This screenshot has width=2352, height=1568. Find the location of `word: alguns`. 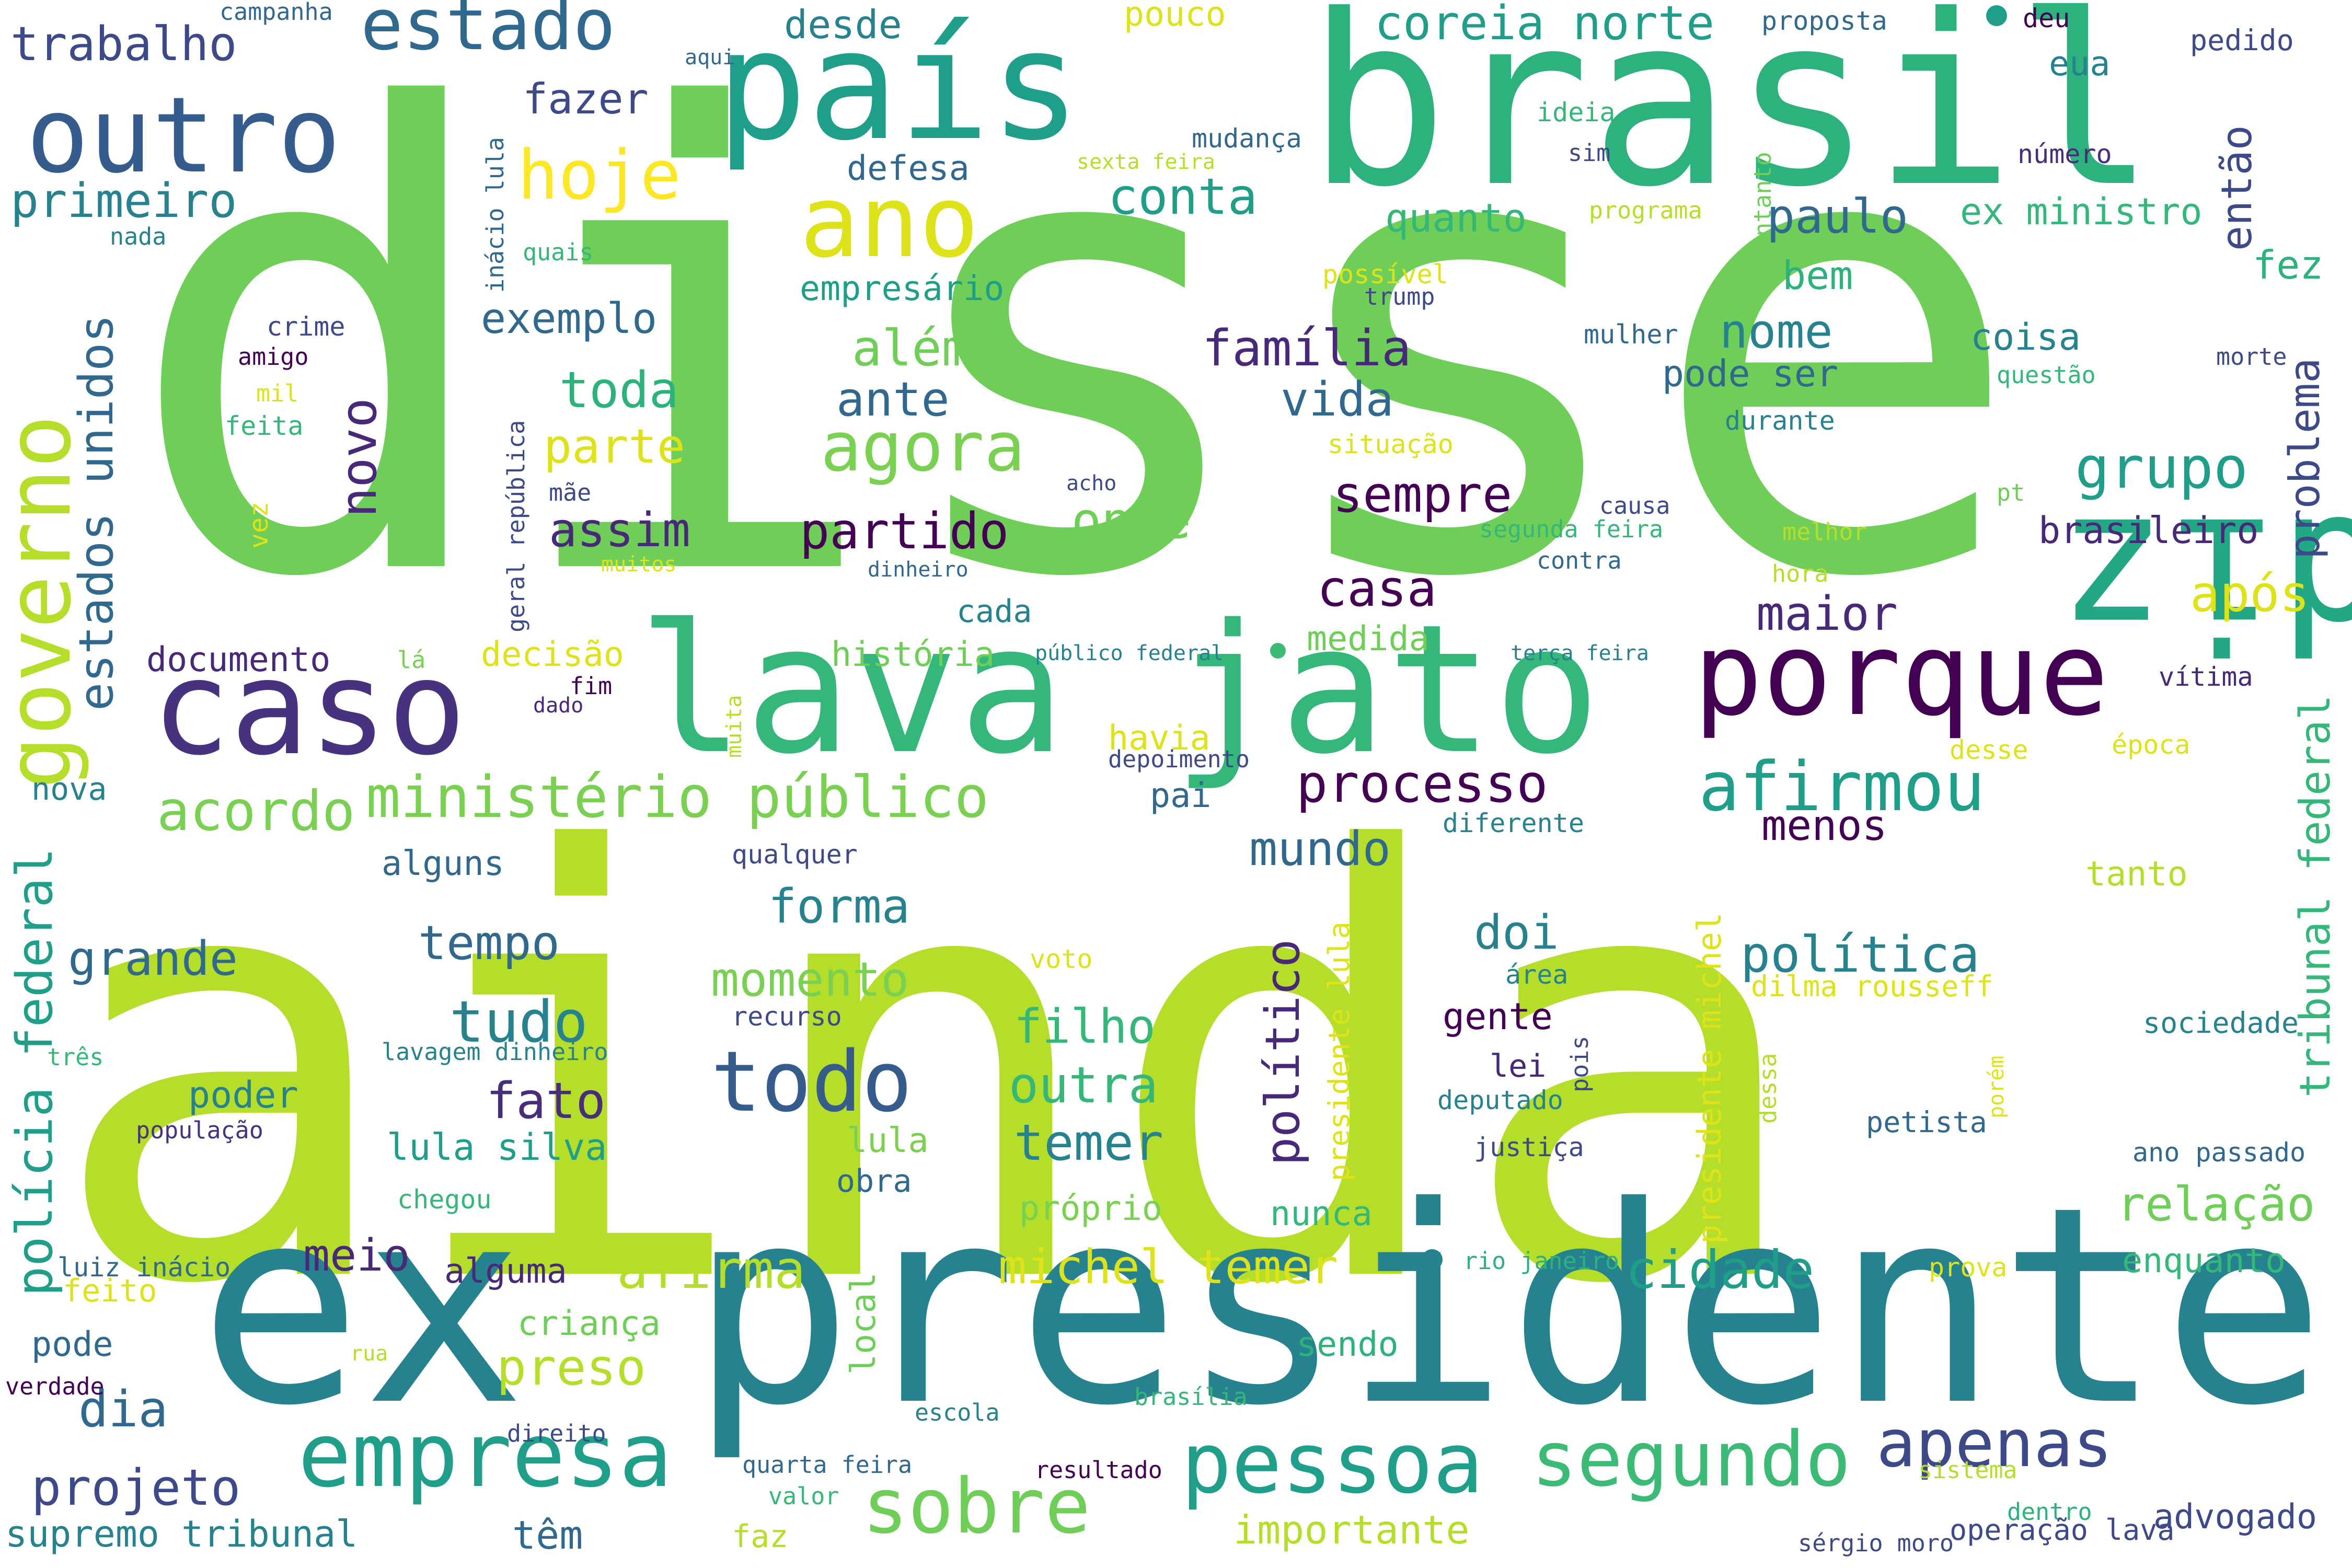

word: alguns is located at coordinates (443, 863).